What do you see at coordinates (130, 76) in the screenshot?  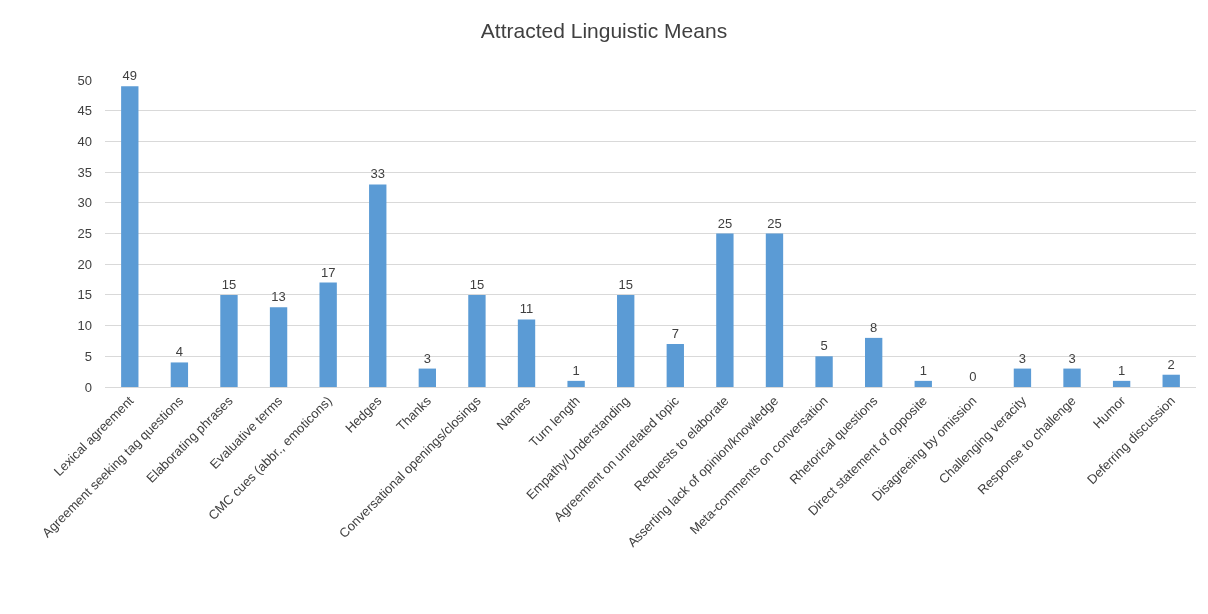 I see `data-label: 49` at bounding box center [130, 76].